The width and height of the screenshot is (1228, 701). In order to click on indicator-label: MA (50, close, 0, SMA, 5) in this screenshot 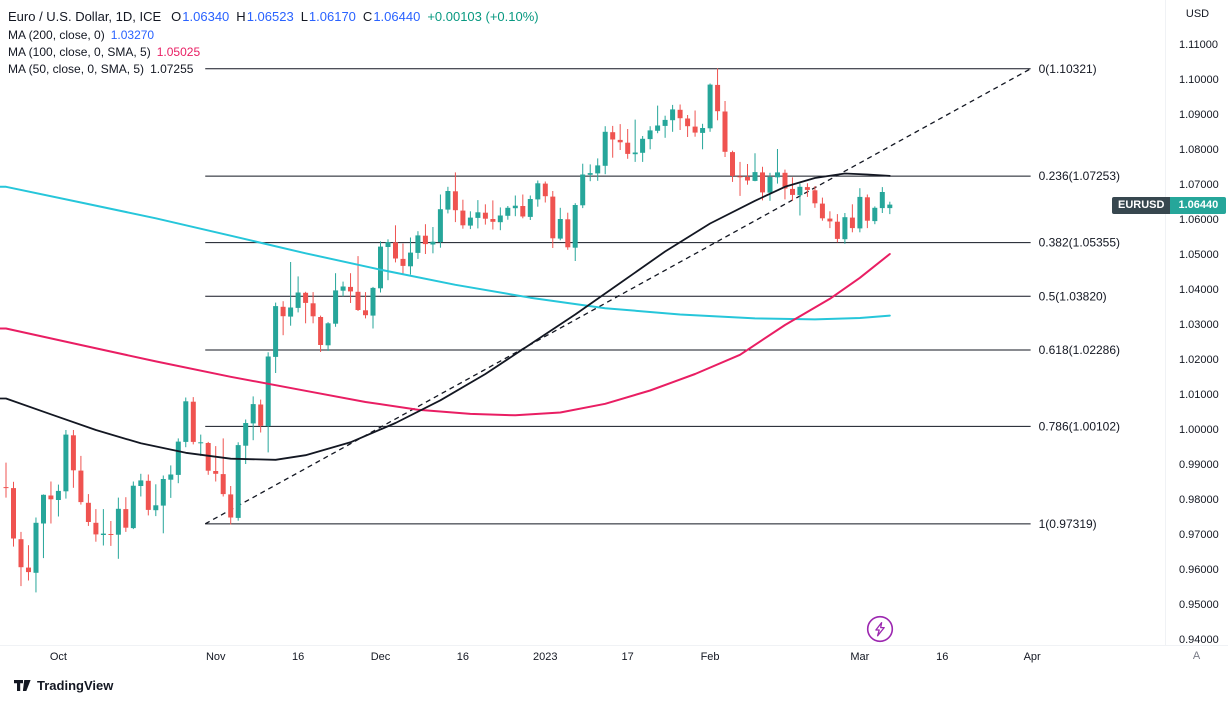, I will do `click(76, 68)`.